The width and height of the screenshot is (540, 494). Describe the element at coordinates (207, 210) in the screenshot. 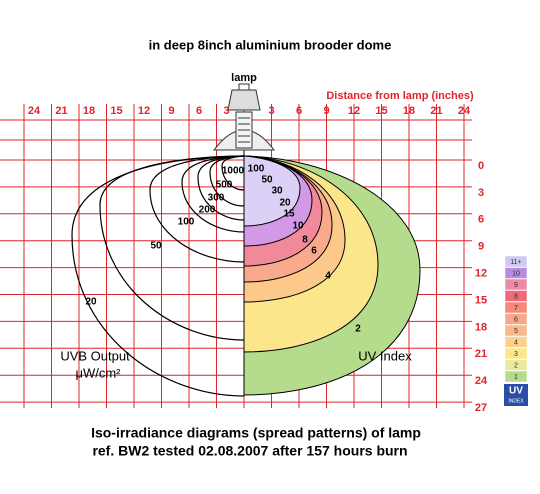

I see `uvb-label: 200` at that location.